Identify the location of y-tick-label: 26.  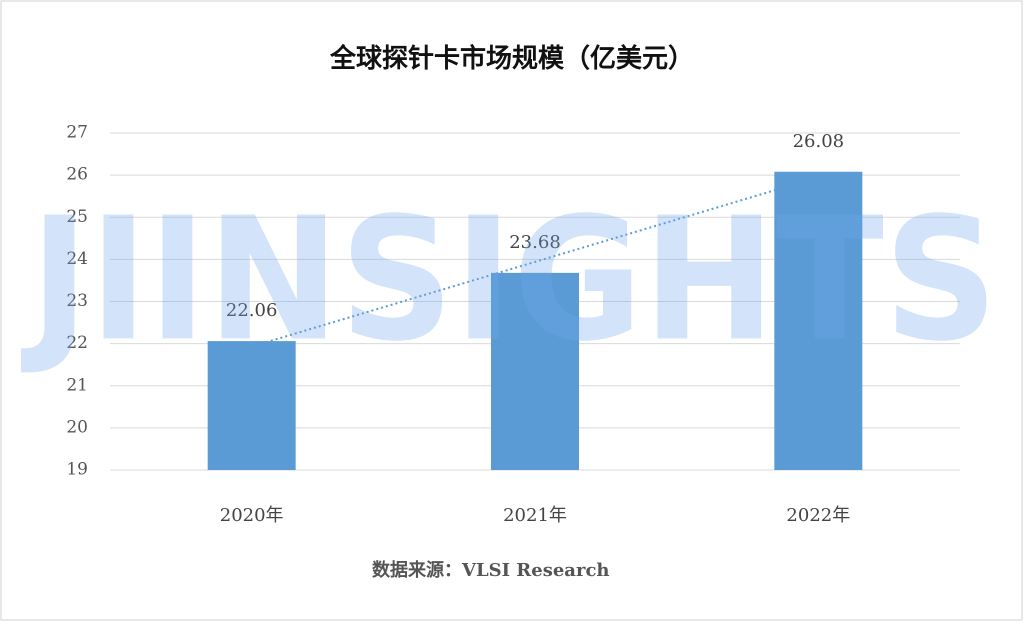
(77, 175).